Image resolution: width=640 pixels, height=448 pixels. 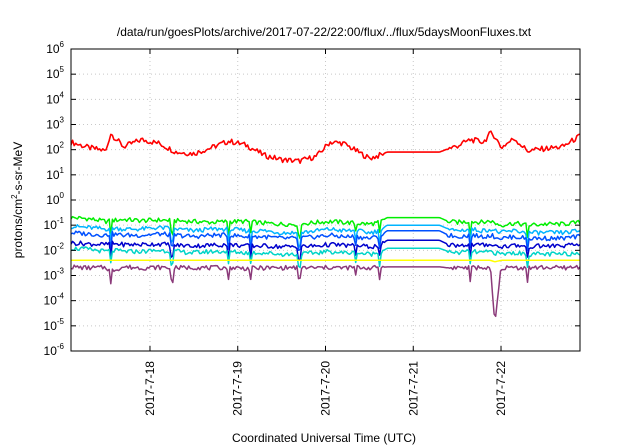 I want to click on y-tick-exponent: 3, so click(x=62, y=120).